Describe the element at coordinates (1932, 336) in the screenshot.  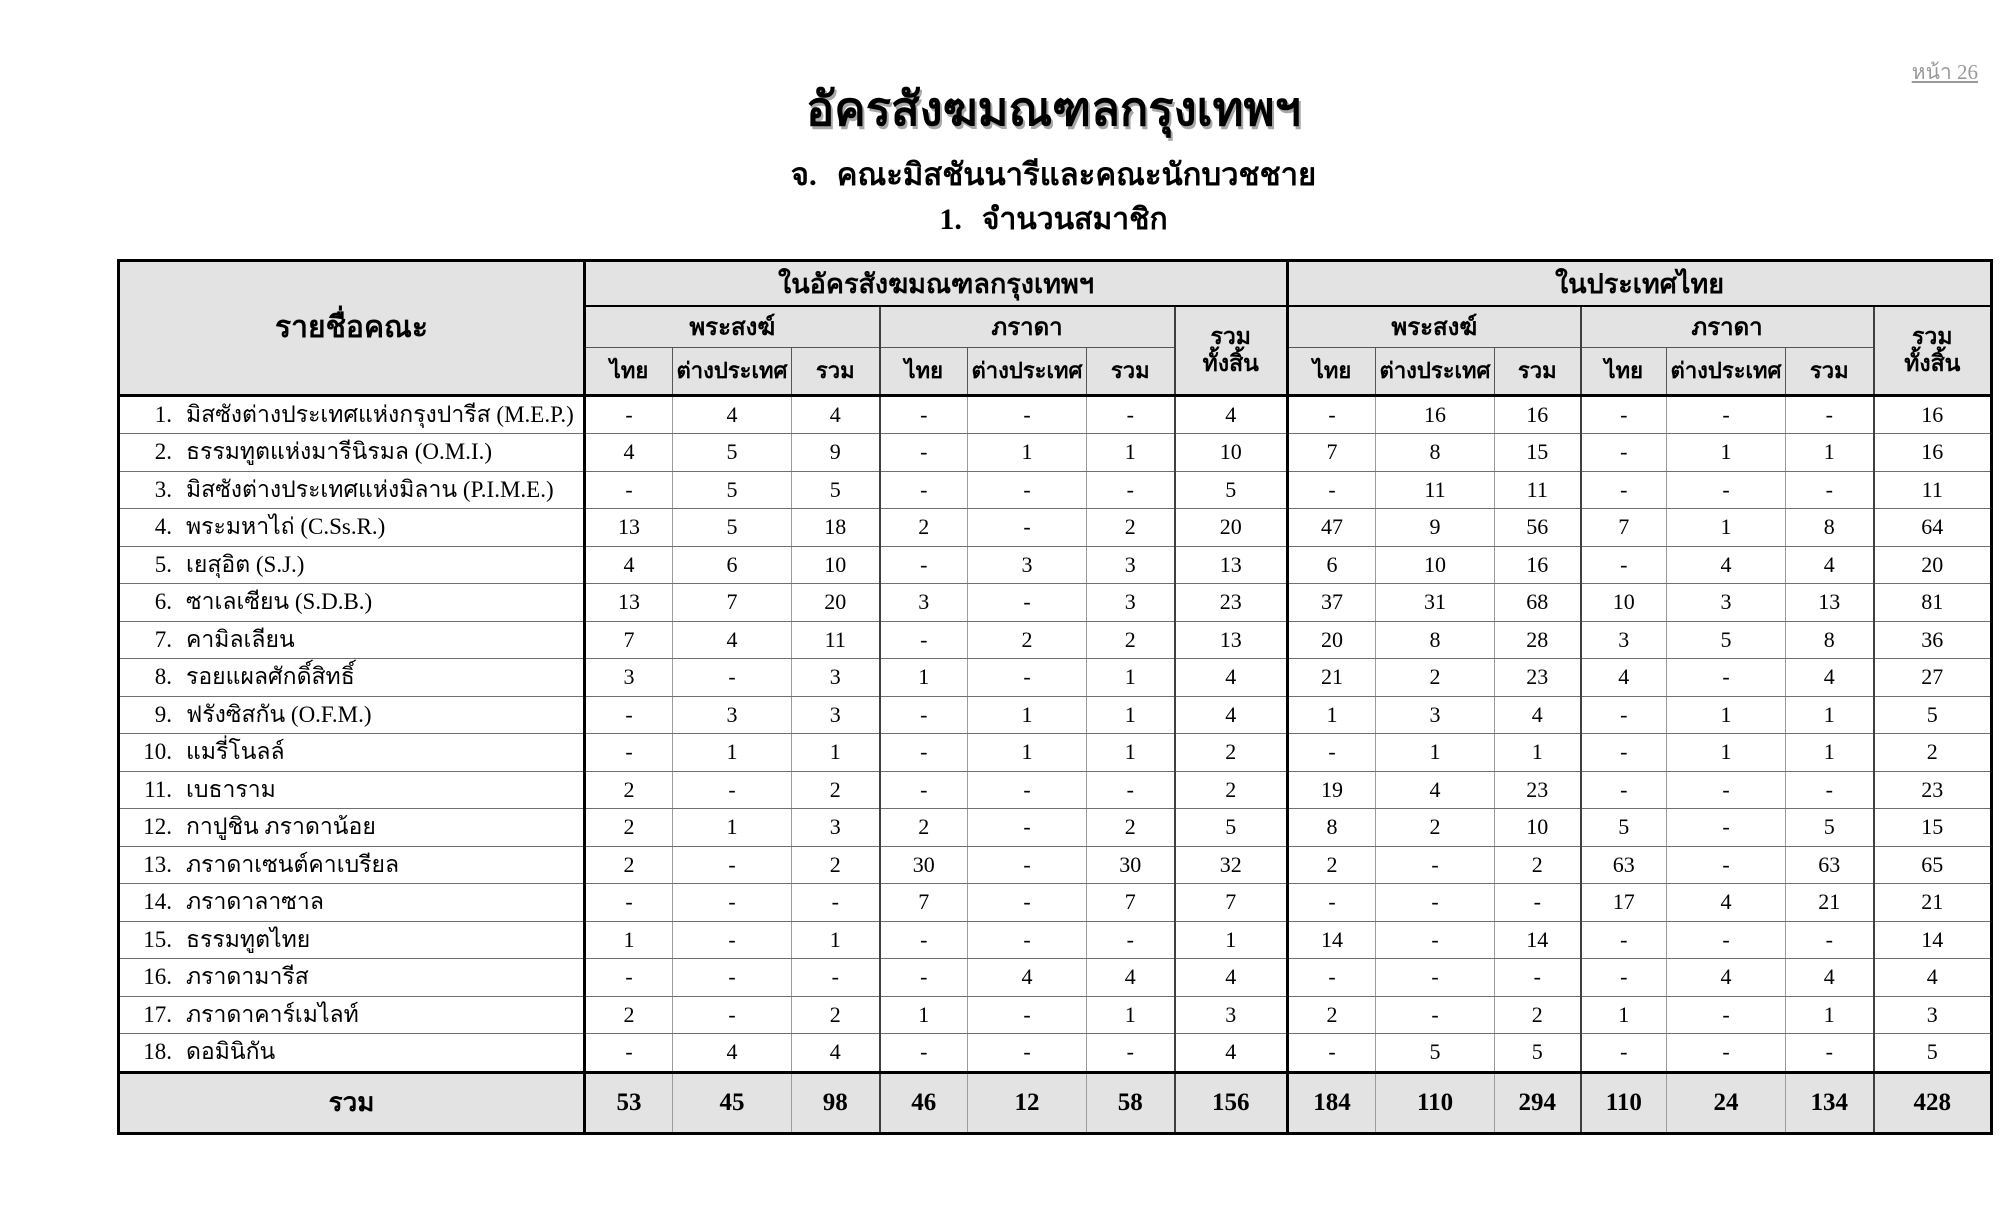
I see `grand-total-line1: รวม` at that location.